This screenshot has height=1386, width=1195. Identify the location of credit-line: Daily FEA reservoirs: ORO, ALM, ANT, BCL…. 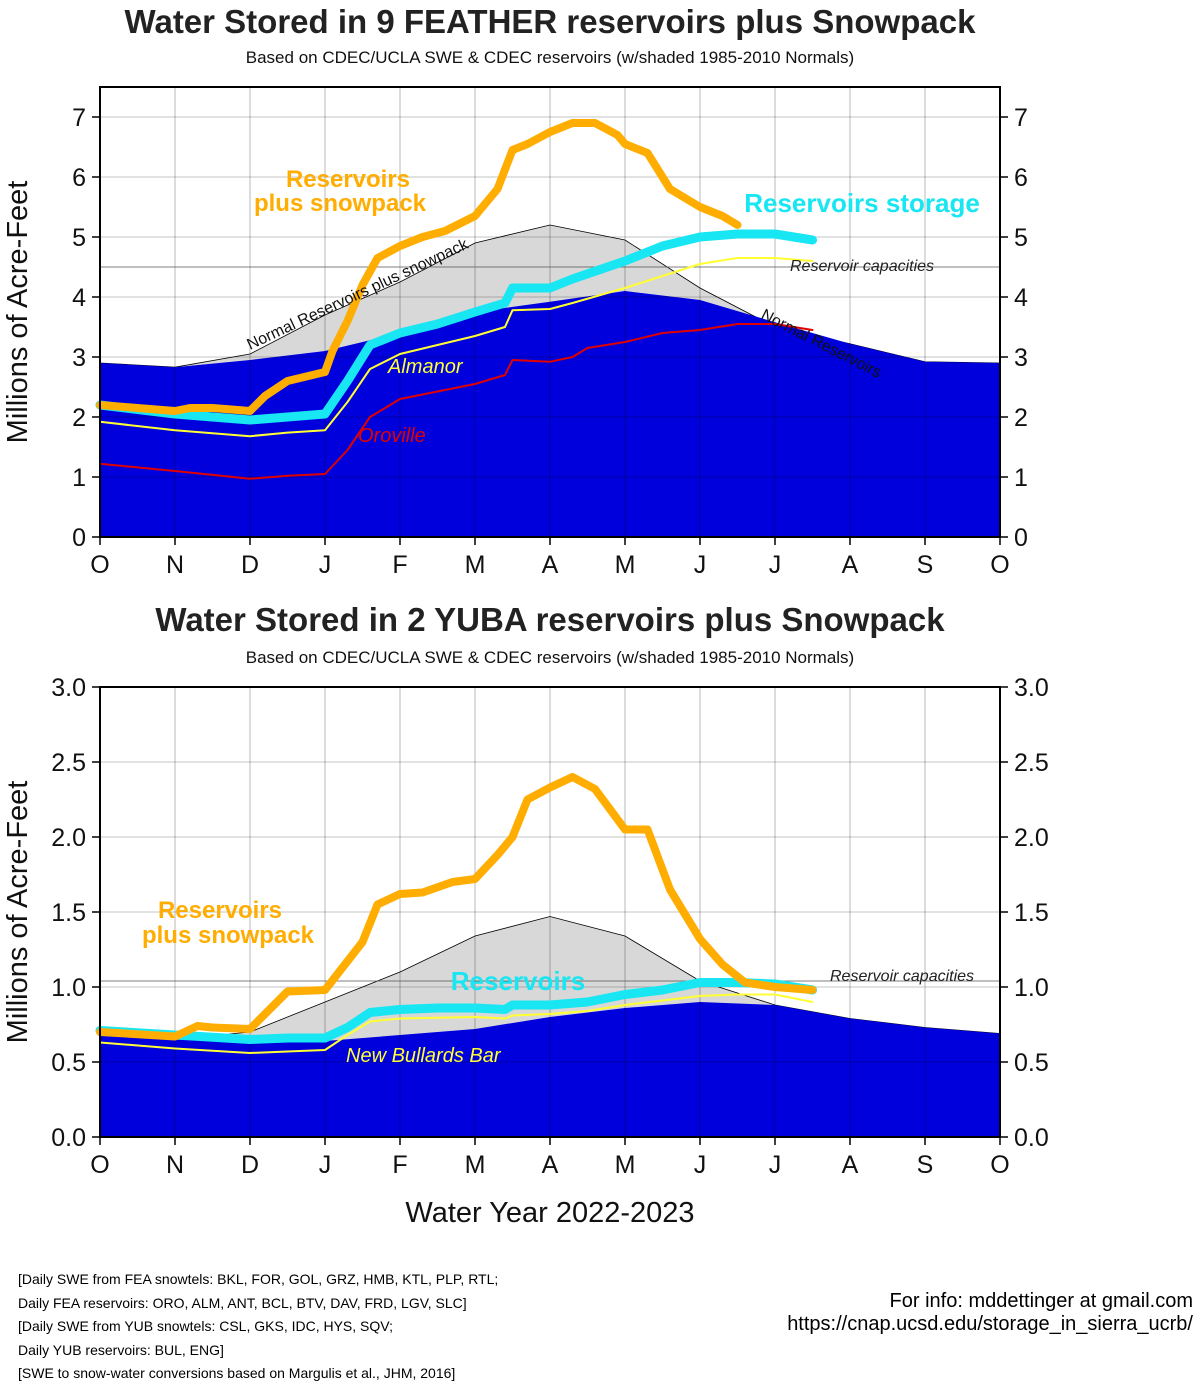
(242, 1302).